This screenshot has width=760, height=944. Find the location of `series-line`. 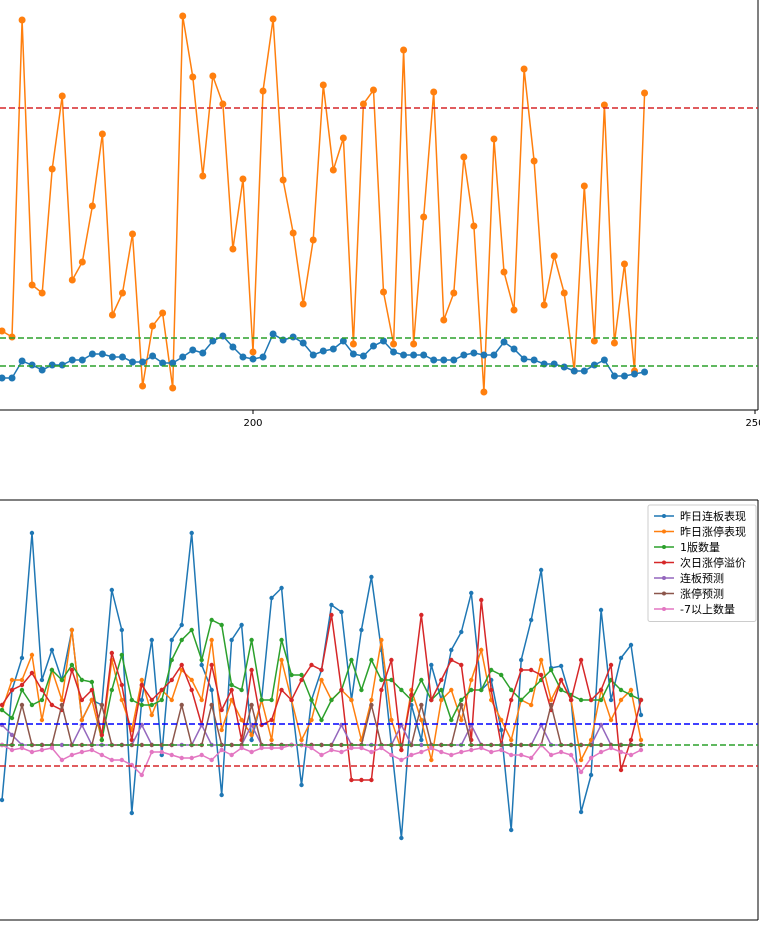

series-line is located at coordinates (321, 760).